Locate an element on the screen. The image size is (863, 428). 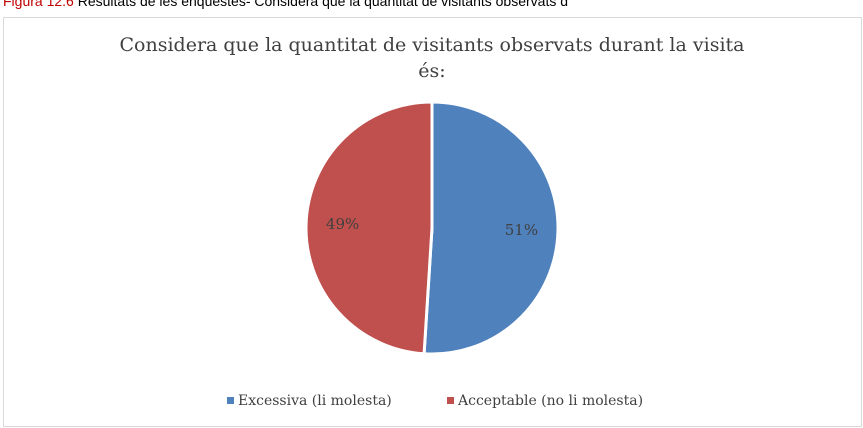
chart-title: és: is located at coordinates (431, 71).